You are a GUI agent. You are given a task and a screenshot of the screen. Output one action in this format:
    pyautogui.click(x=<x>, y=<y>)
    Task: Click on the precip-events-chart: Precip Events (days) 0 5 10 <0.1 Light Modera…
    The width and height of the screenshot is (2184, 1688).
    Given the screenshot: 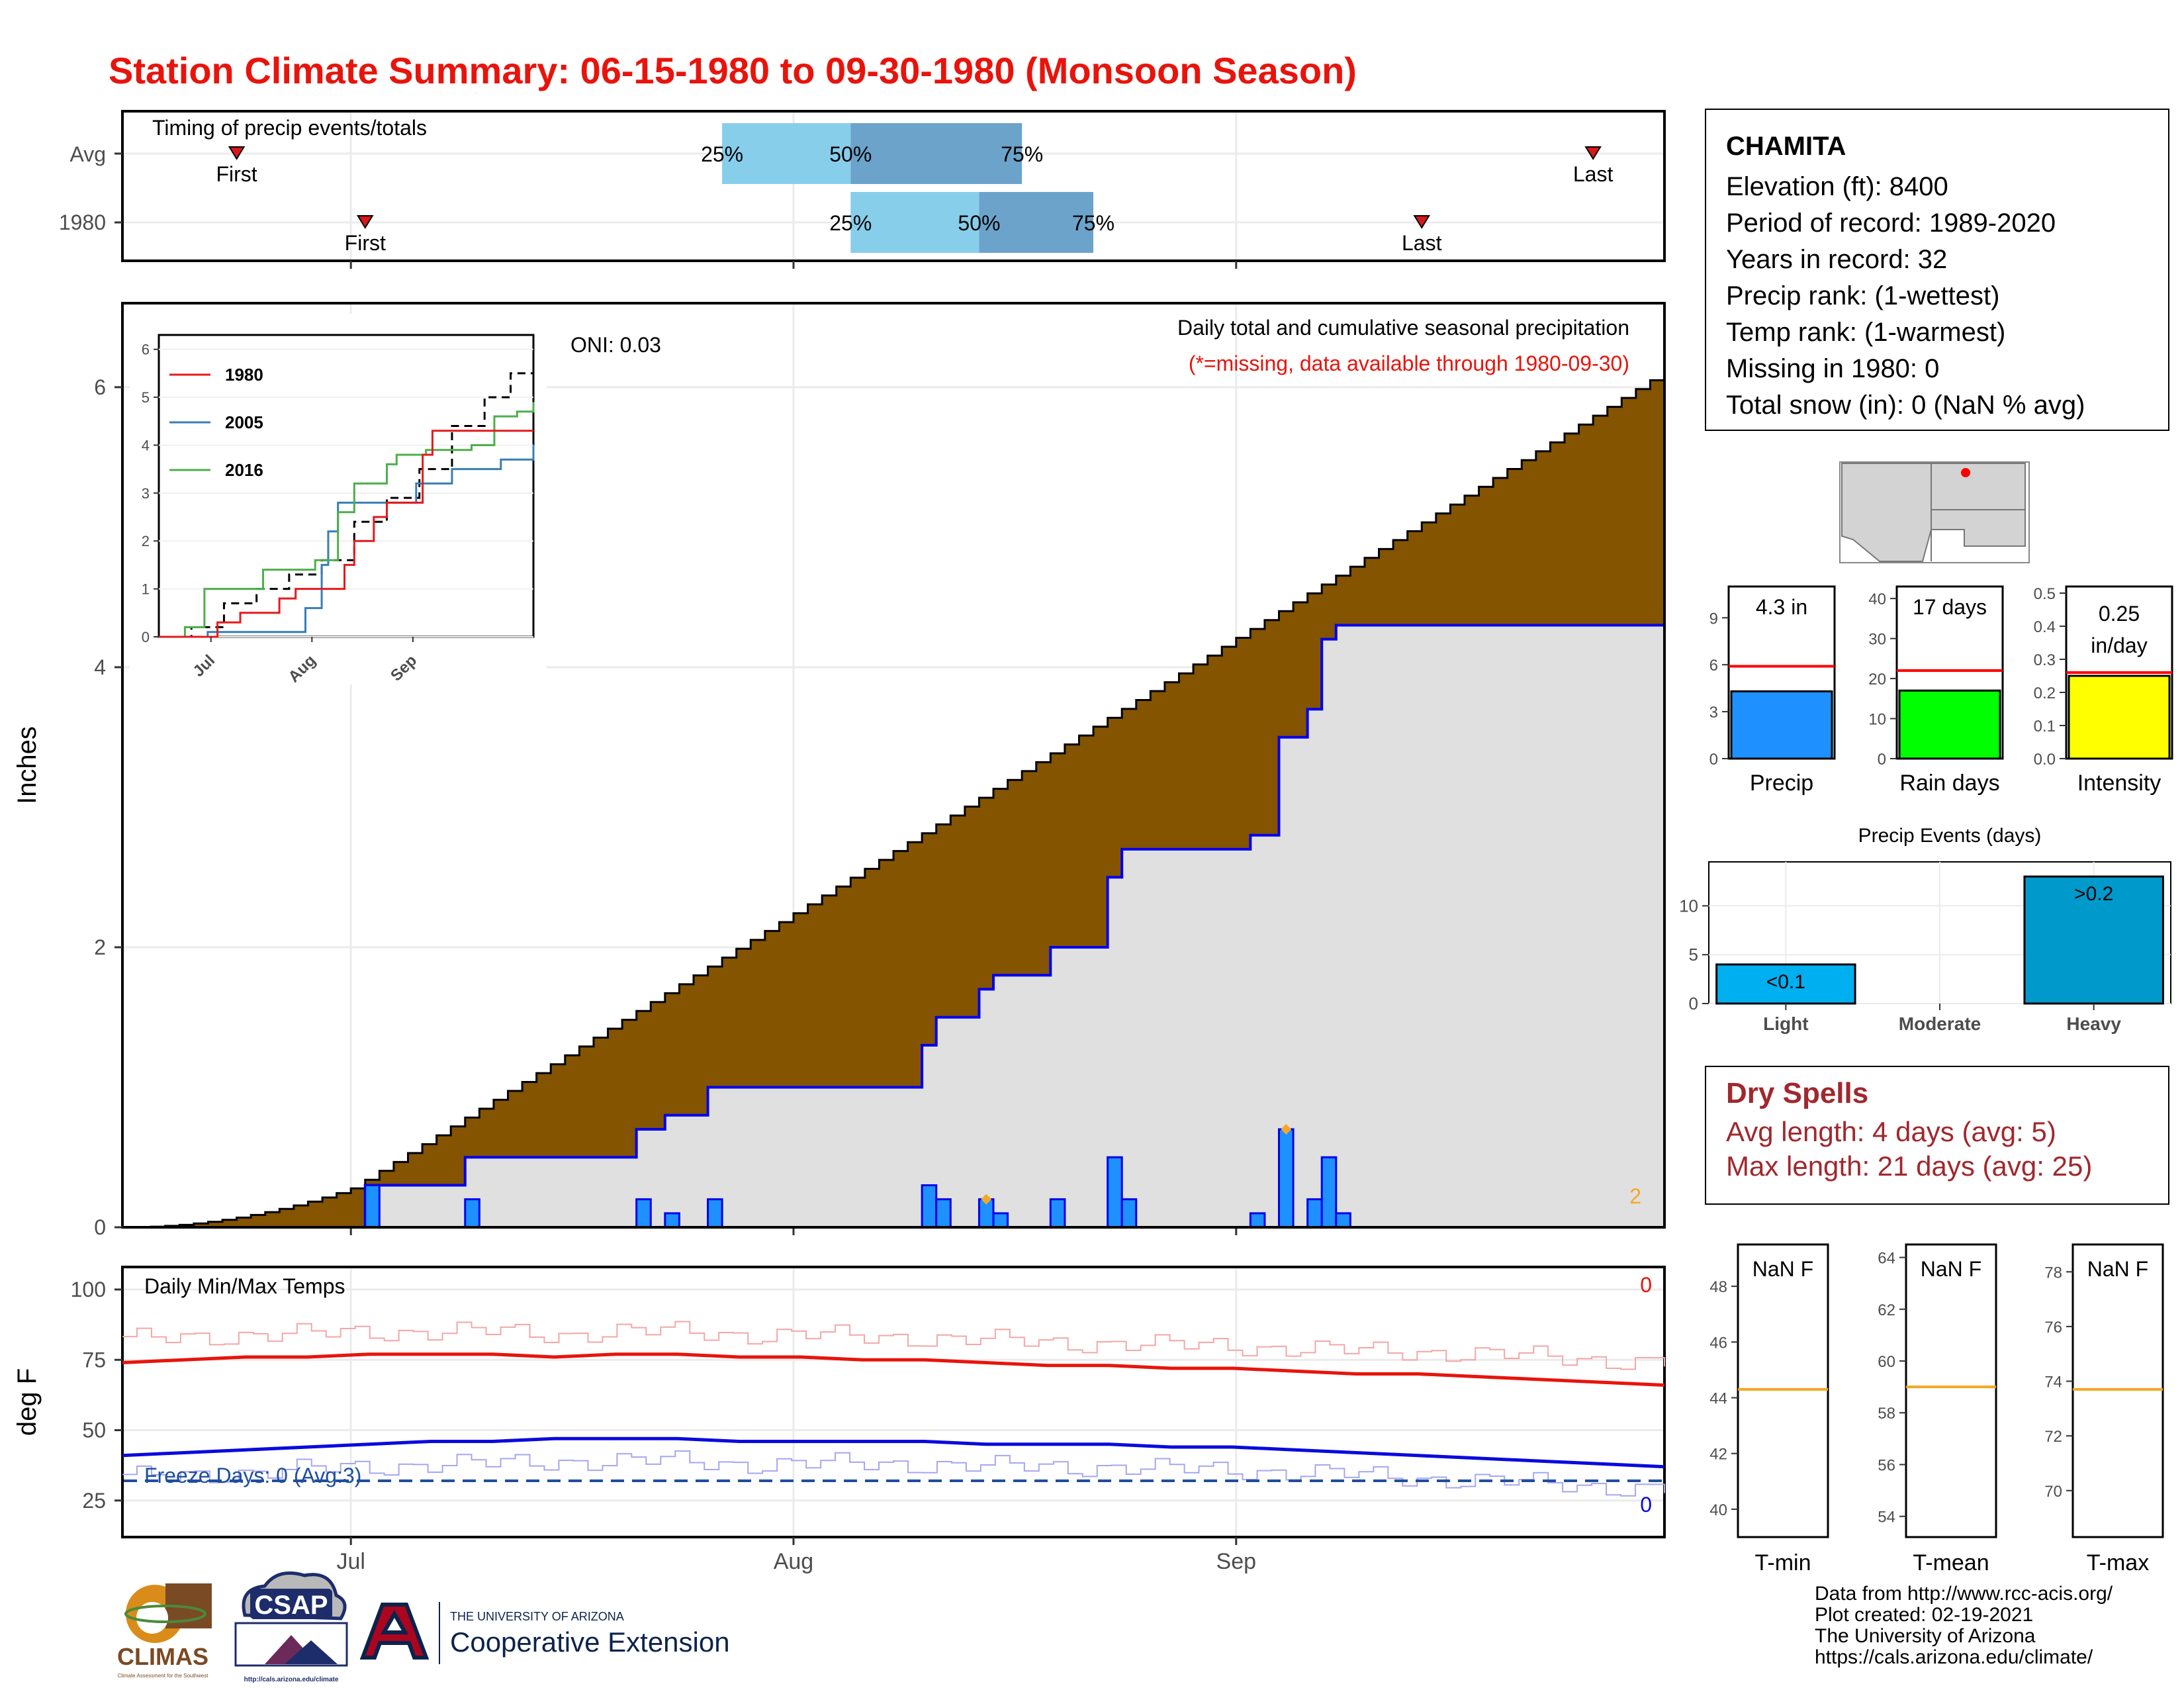 What is the action you would take?
    pyautogui.click(x=1925, y=929)
    